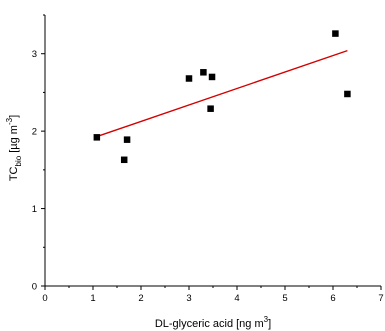 Image resolution: width=385 pixels, height=331 pixels. I want to click on y-tick-label: 2, so click(34, 132).